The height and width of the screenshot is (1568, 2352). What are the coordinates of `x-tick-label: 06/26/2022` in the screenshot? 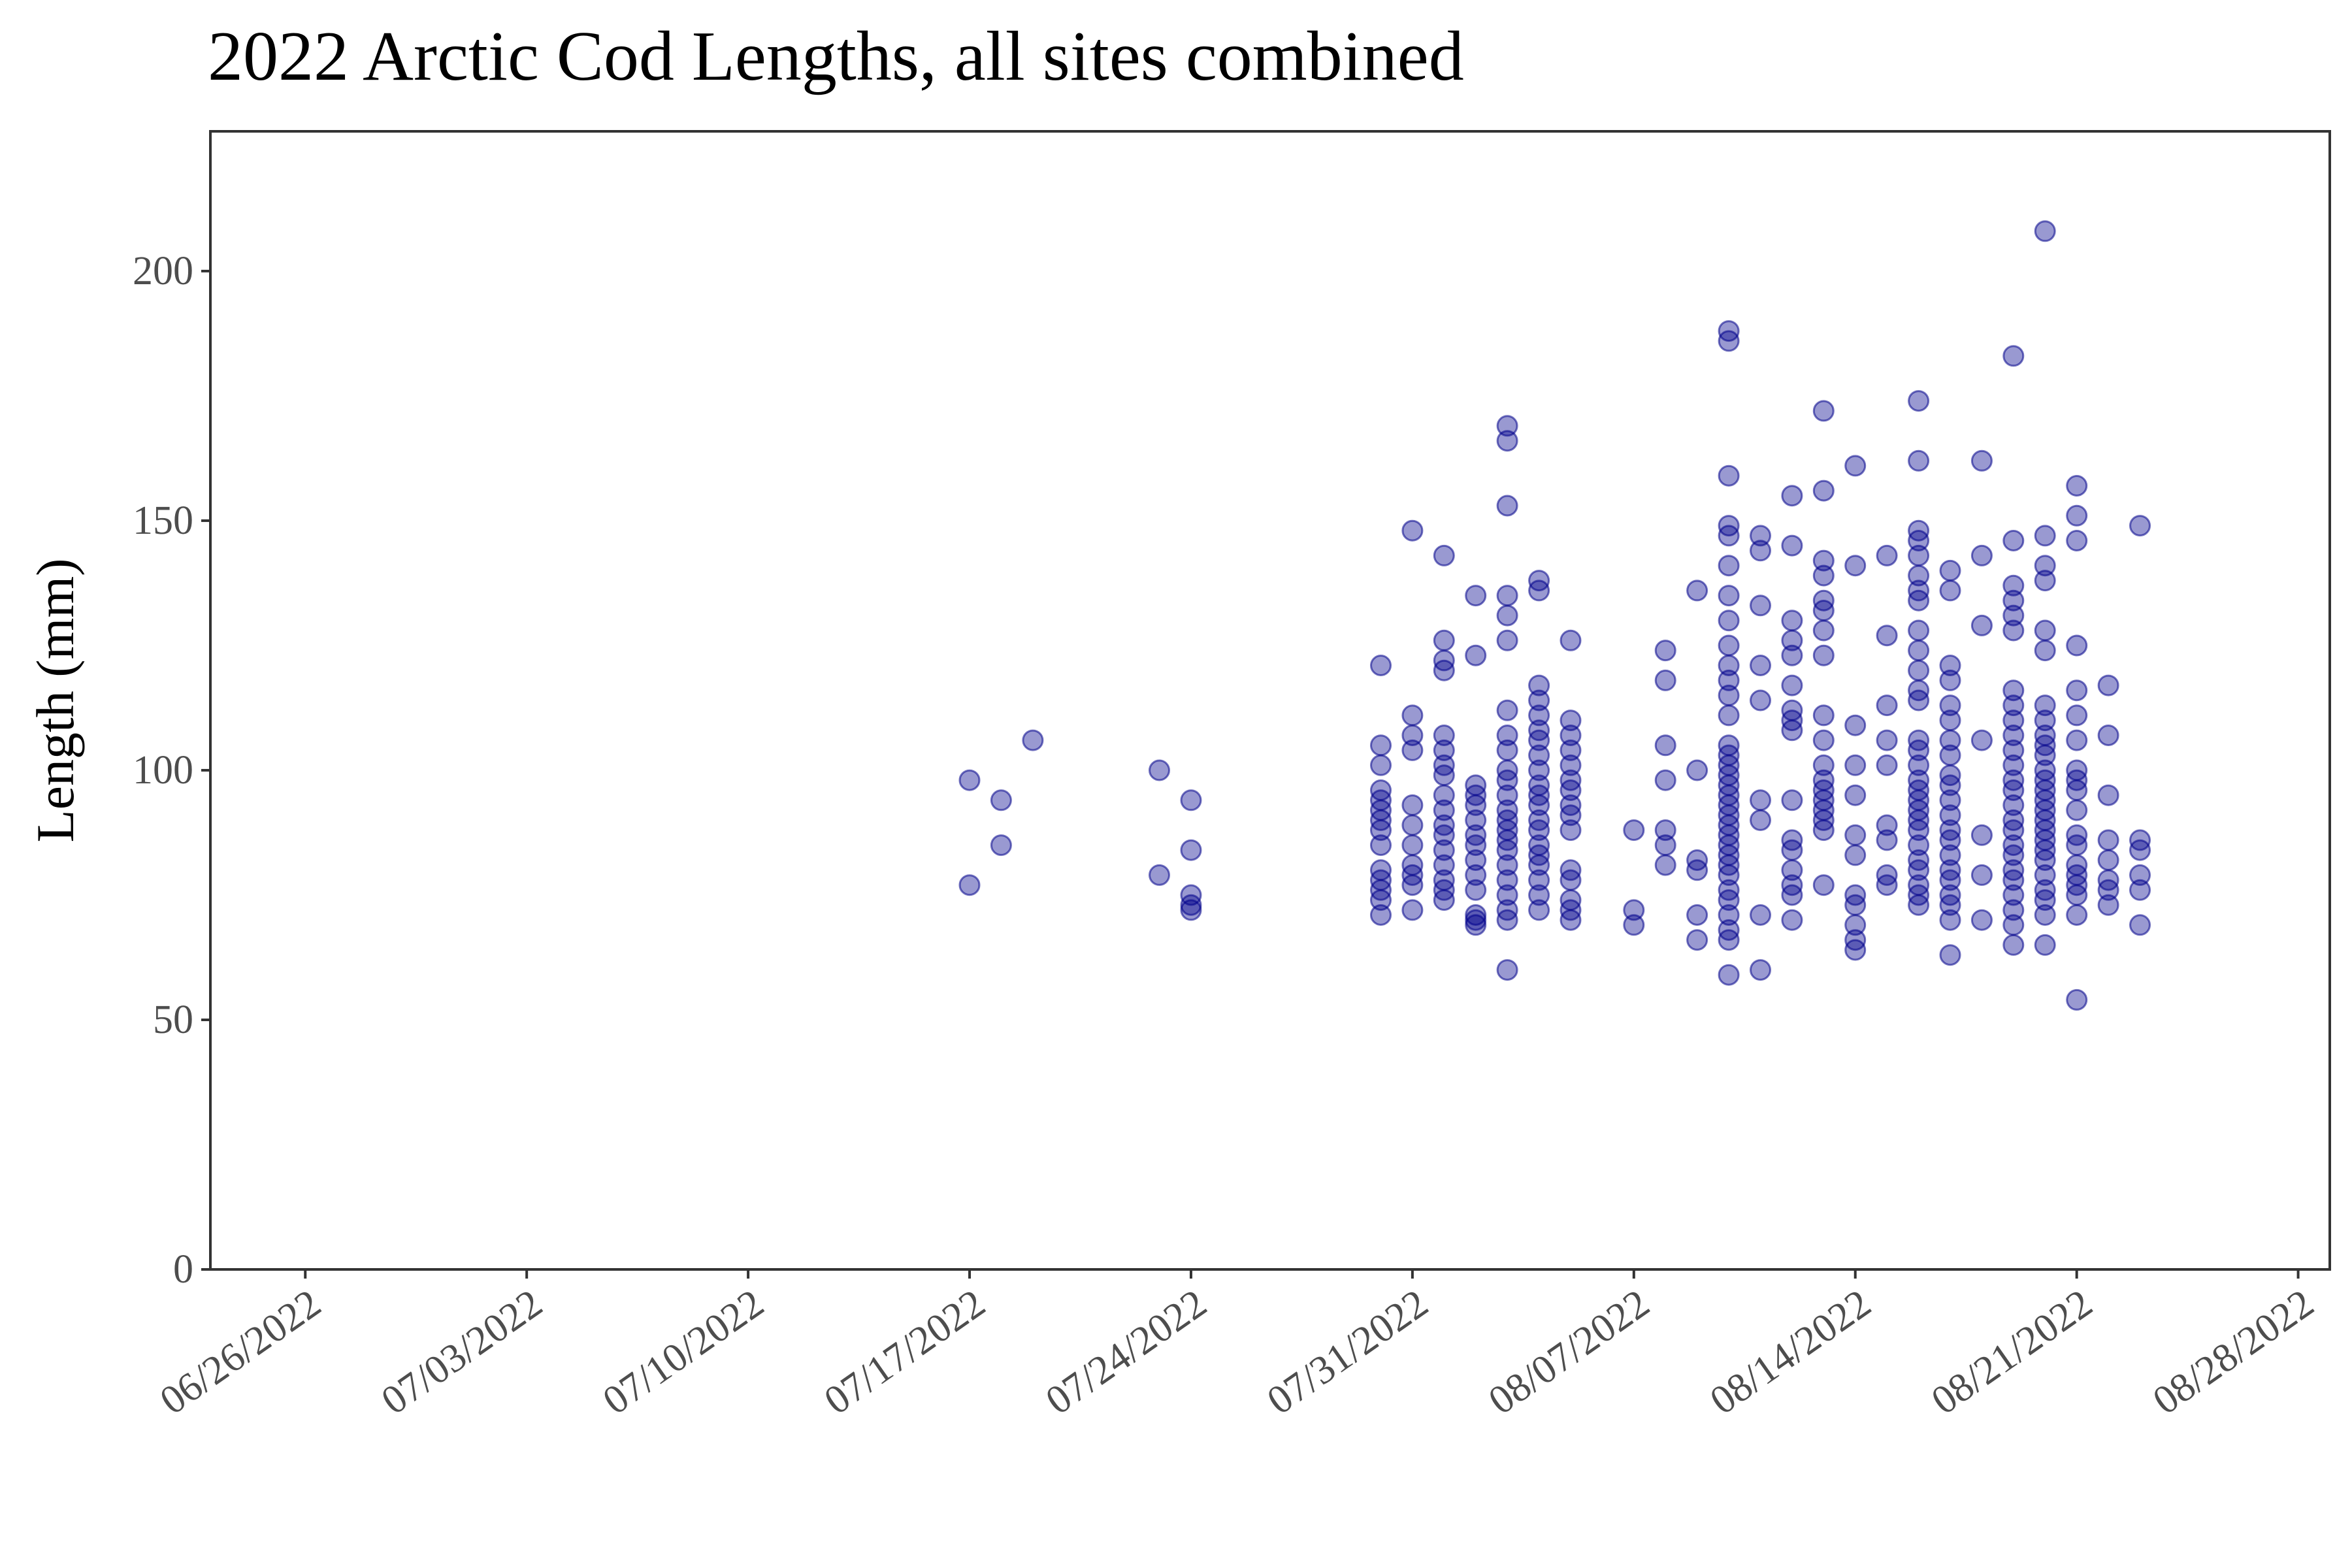 It's located at (240, 1352).